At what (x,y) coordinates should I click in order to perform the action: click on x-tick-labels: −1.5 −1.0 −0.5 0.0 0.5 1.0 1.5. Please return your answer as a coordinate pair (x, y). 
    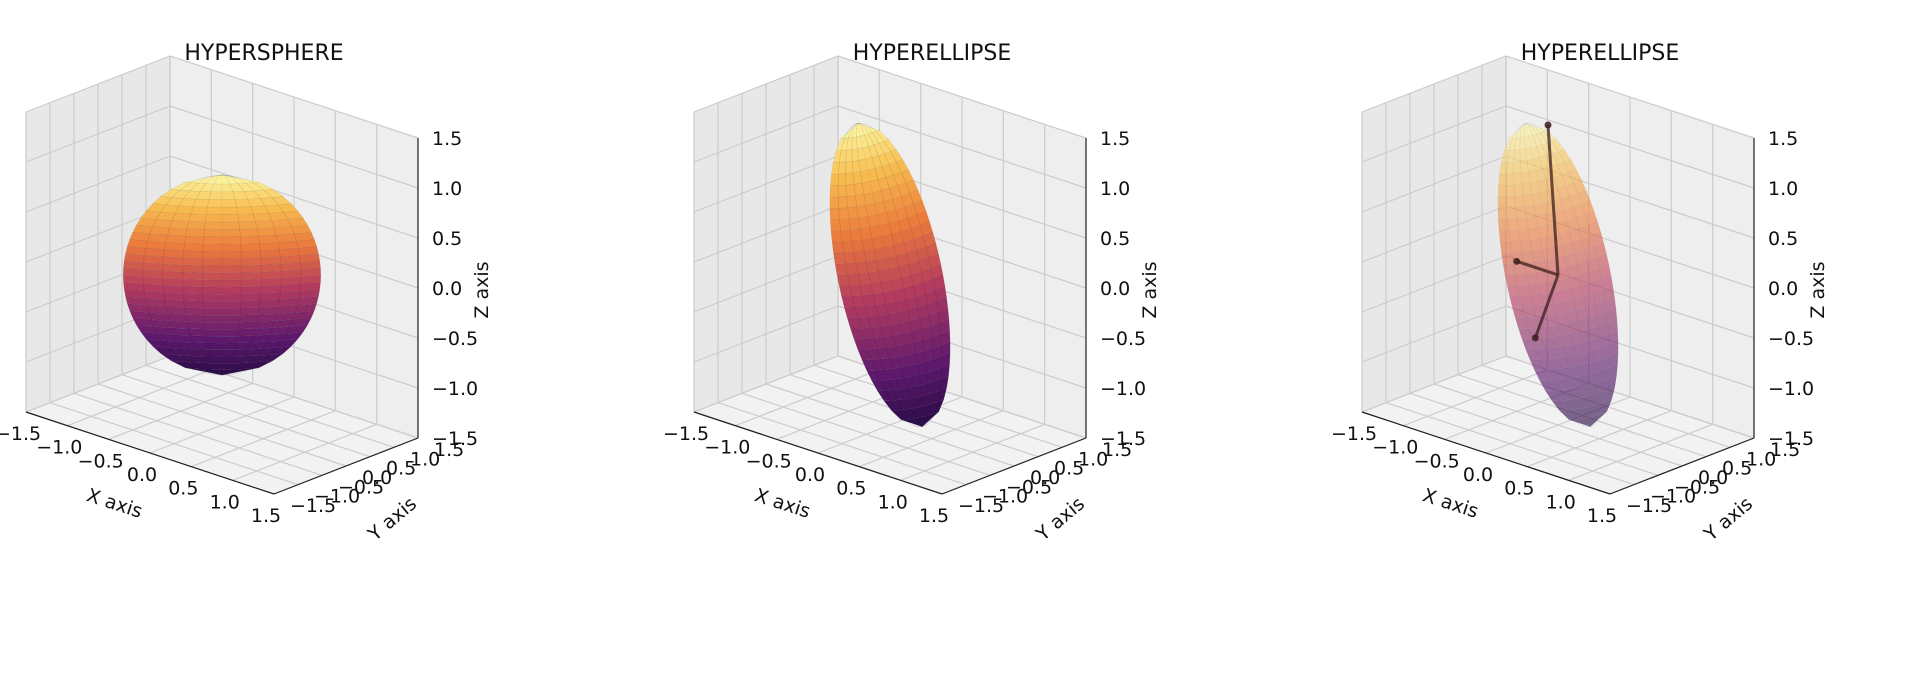
    Looking at the image, I should click on (806, 475).